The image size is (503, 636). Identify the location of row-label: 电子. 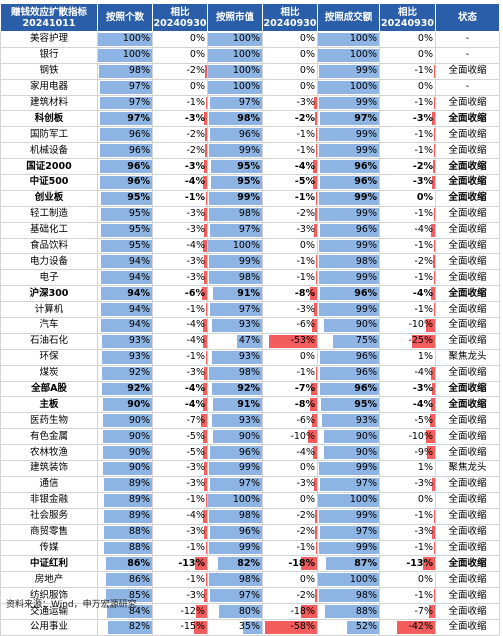
(49, 278).